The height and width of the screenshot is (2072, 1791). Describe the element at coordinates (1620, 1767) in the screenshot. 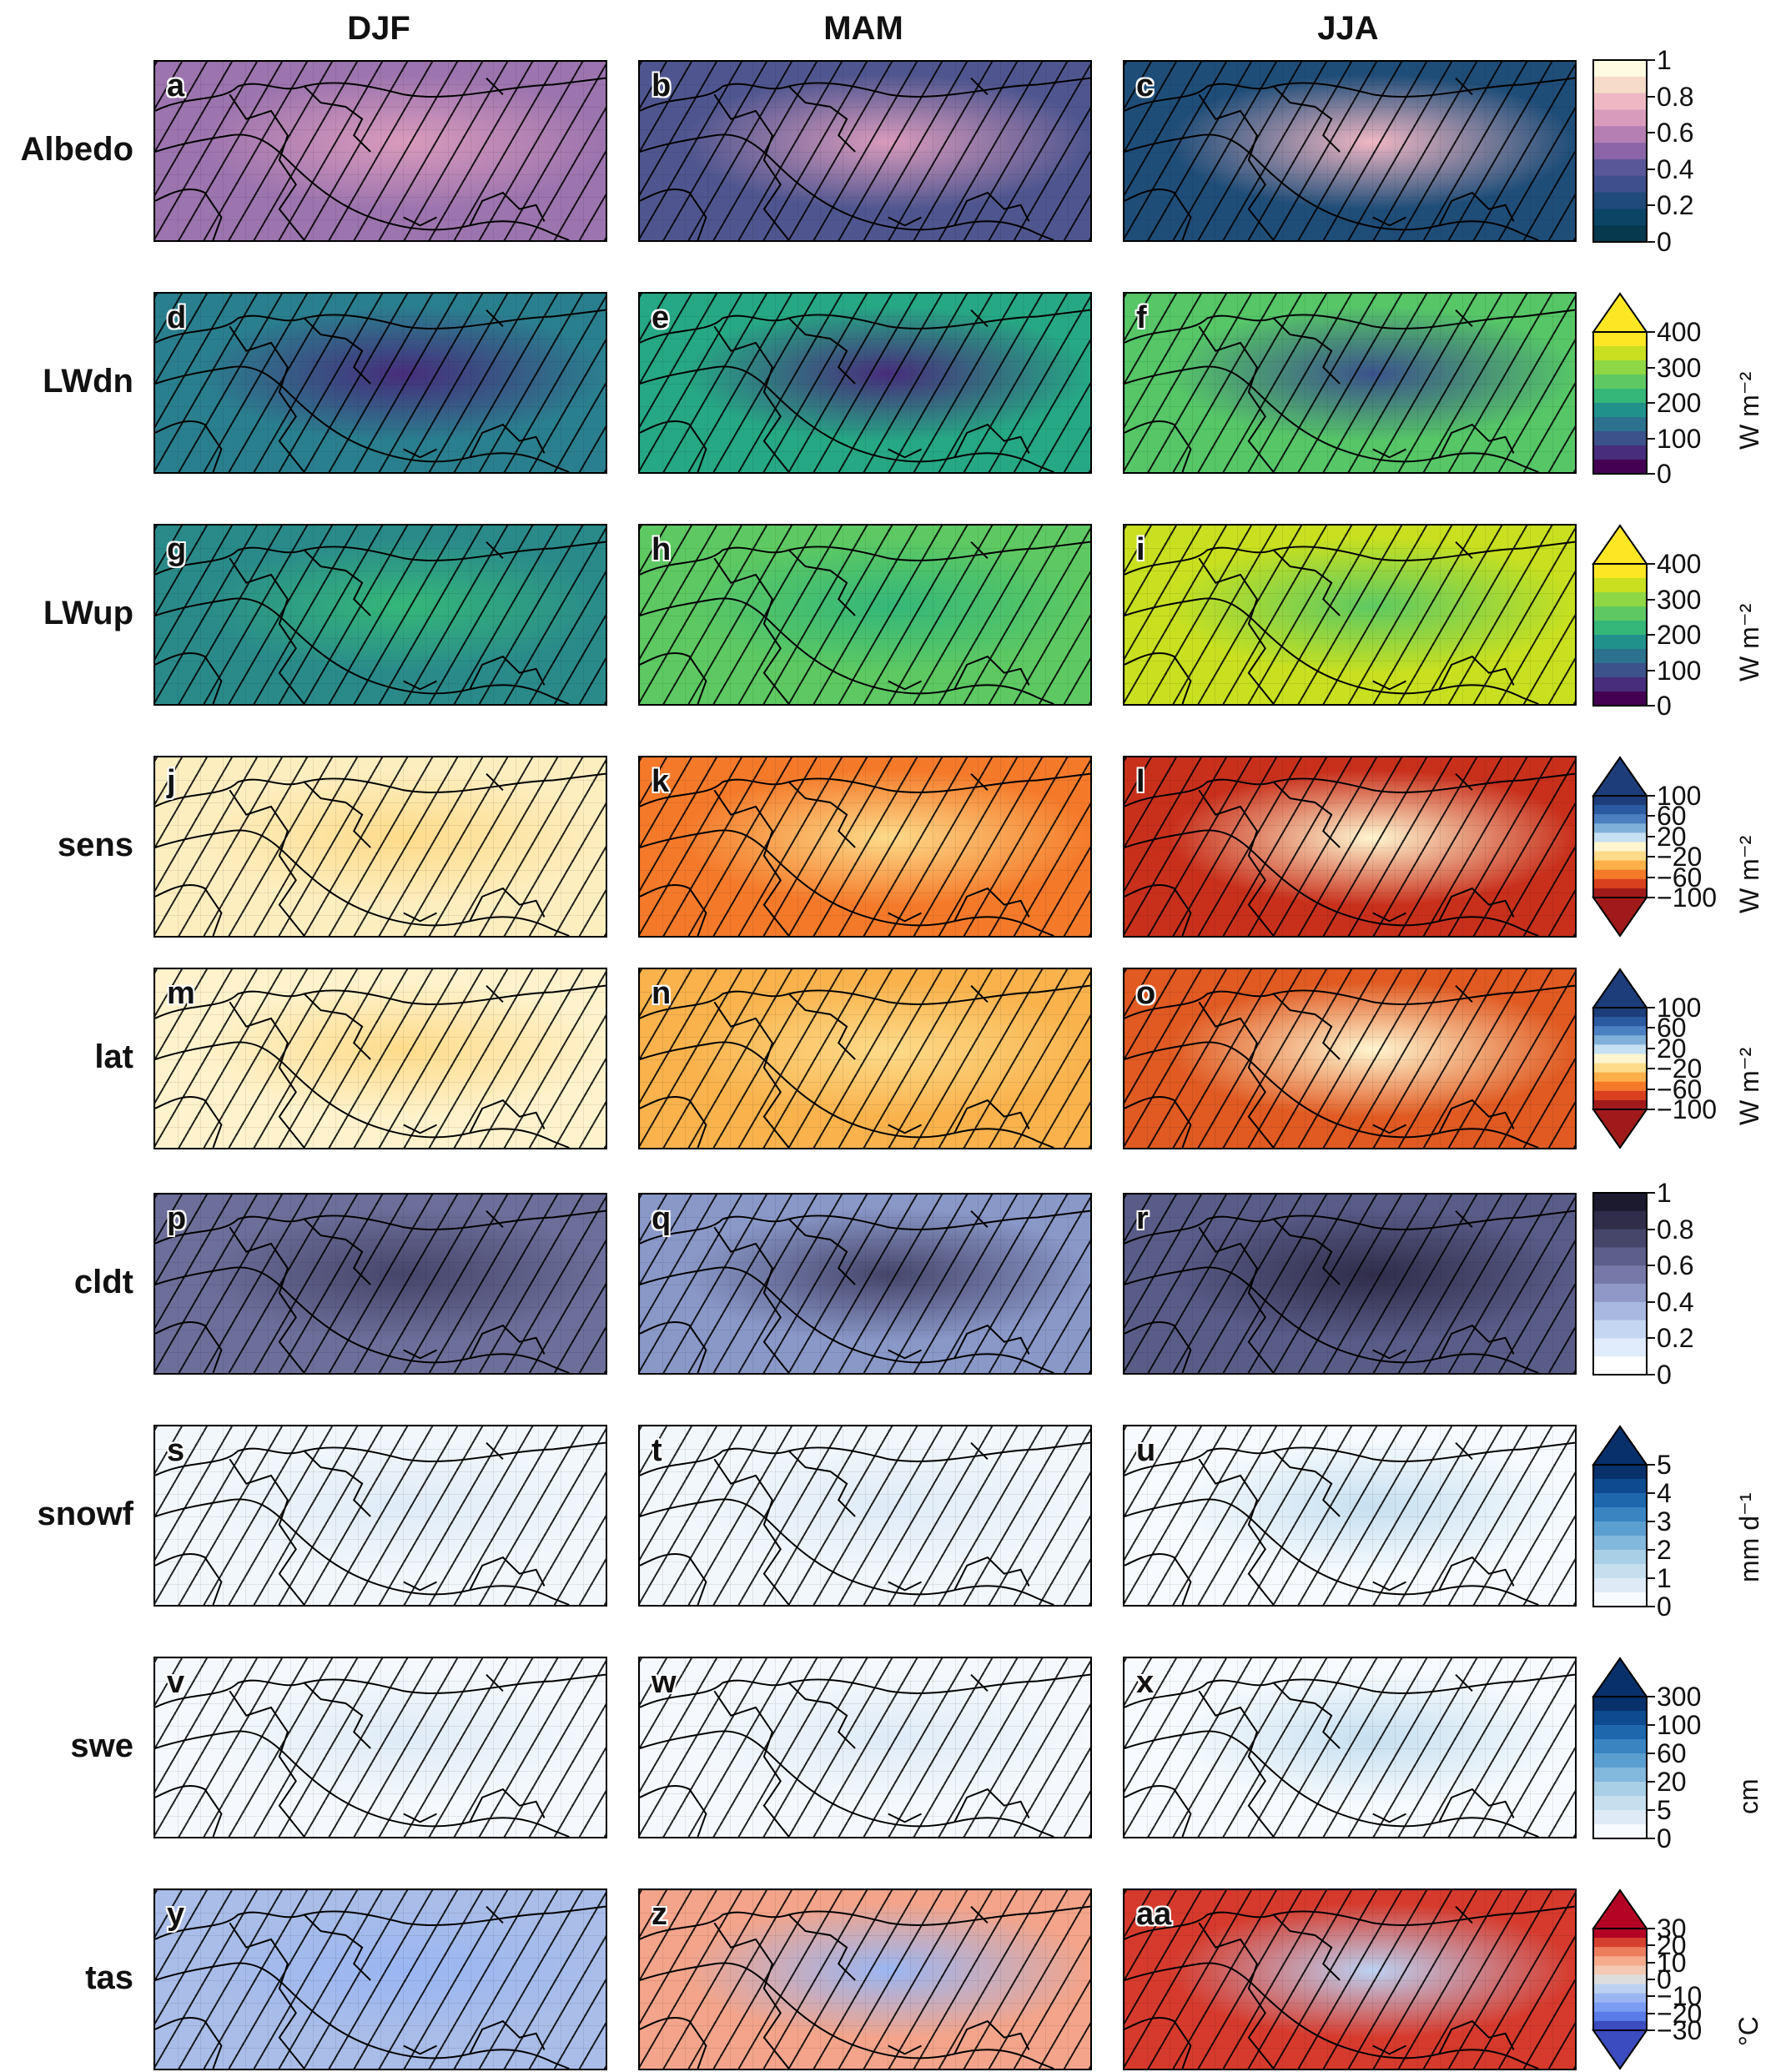

I see `colorbar-frame` at that location.